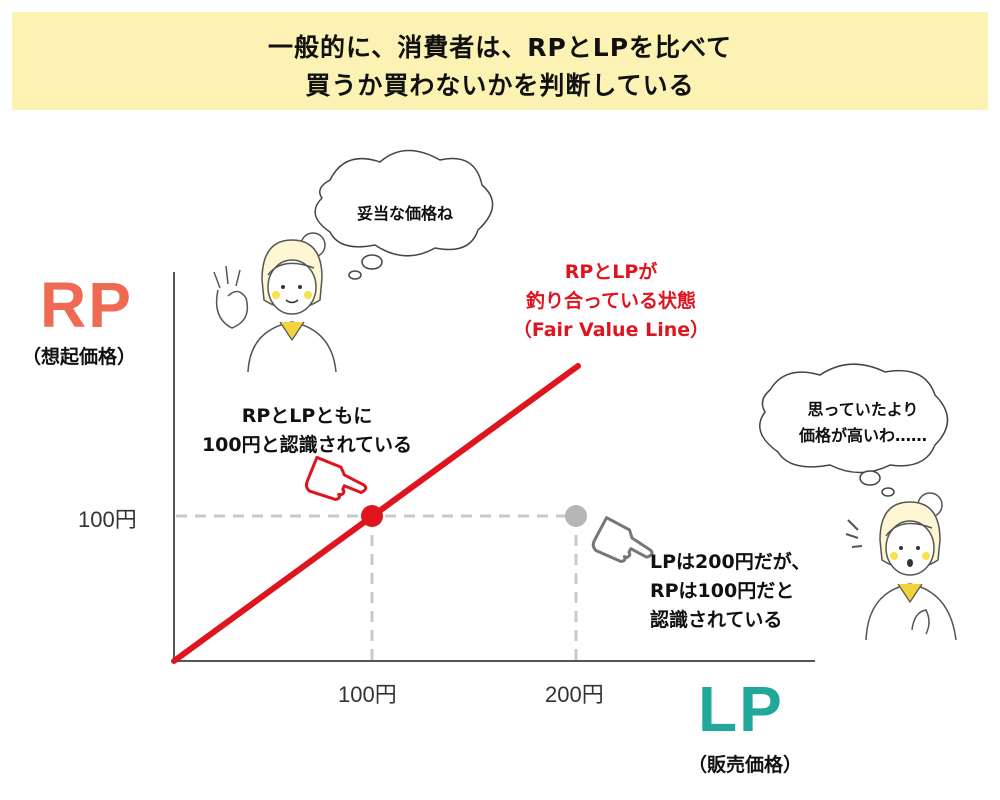 The image size is (1000, 800). Describe the element at coordinates (79, 357) in the screenshot. I see `y-axis-sublabel: （想起価格）` at that location.